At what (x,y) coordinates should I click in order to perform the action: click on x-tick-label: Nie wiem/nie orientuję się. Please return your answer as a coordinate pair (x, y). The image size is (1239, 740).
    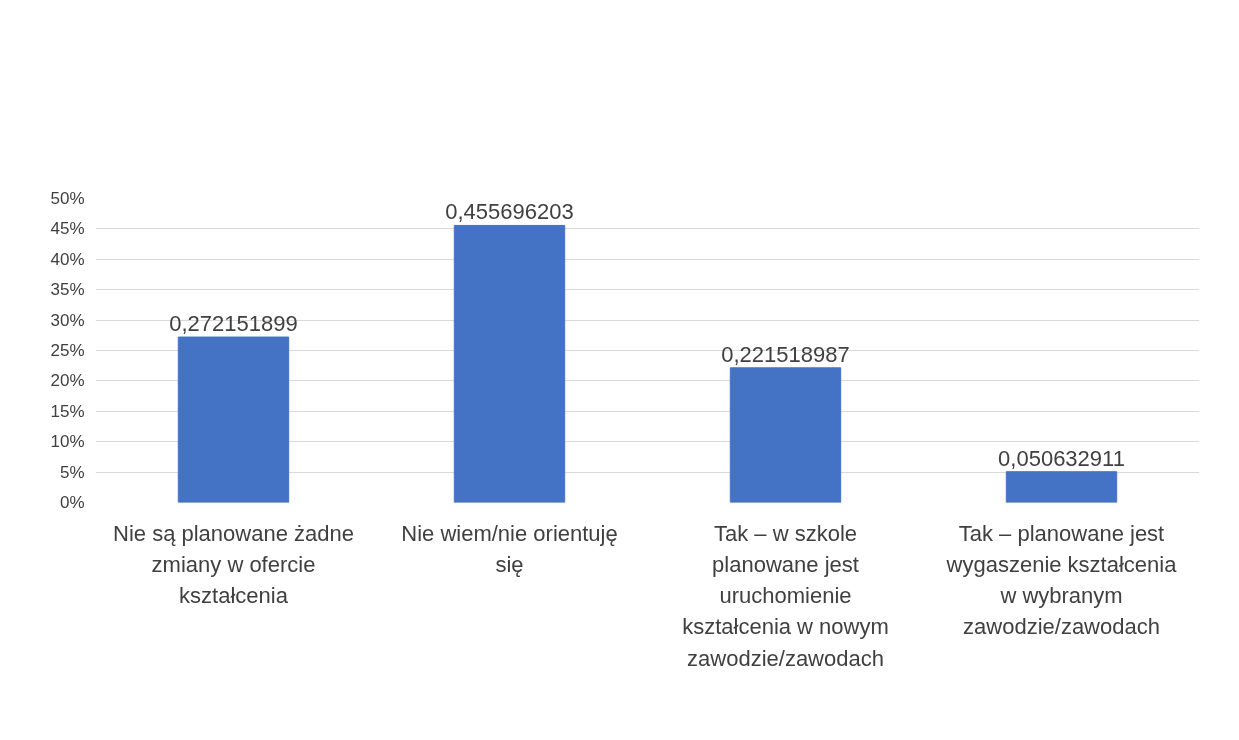
    Looking at the image, I should click on (509, 548).